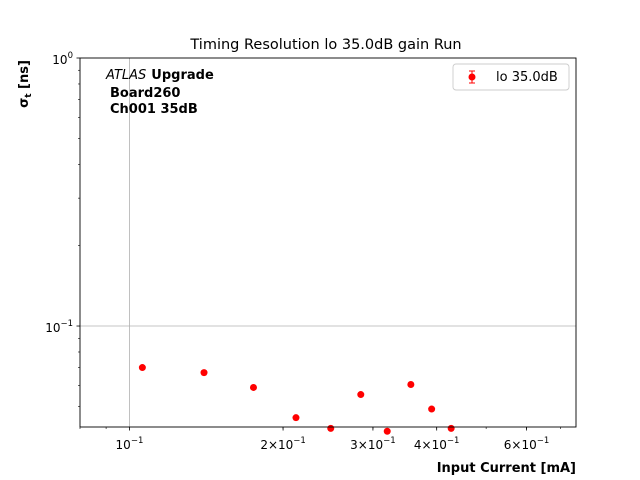 The image size is (640, 480). What do you see at coordinates (437, 444) in the screenshot?
I see `x-tick-label: 4×10⁻¹` at bounding box center [437, 444].